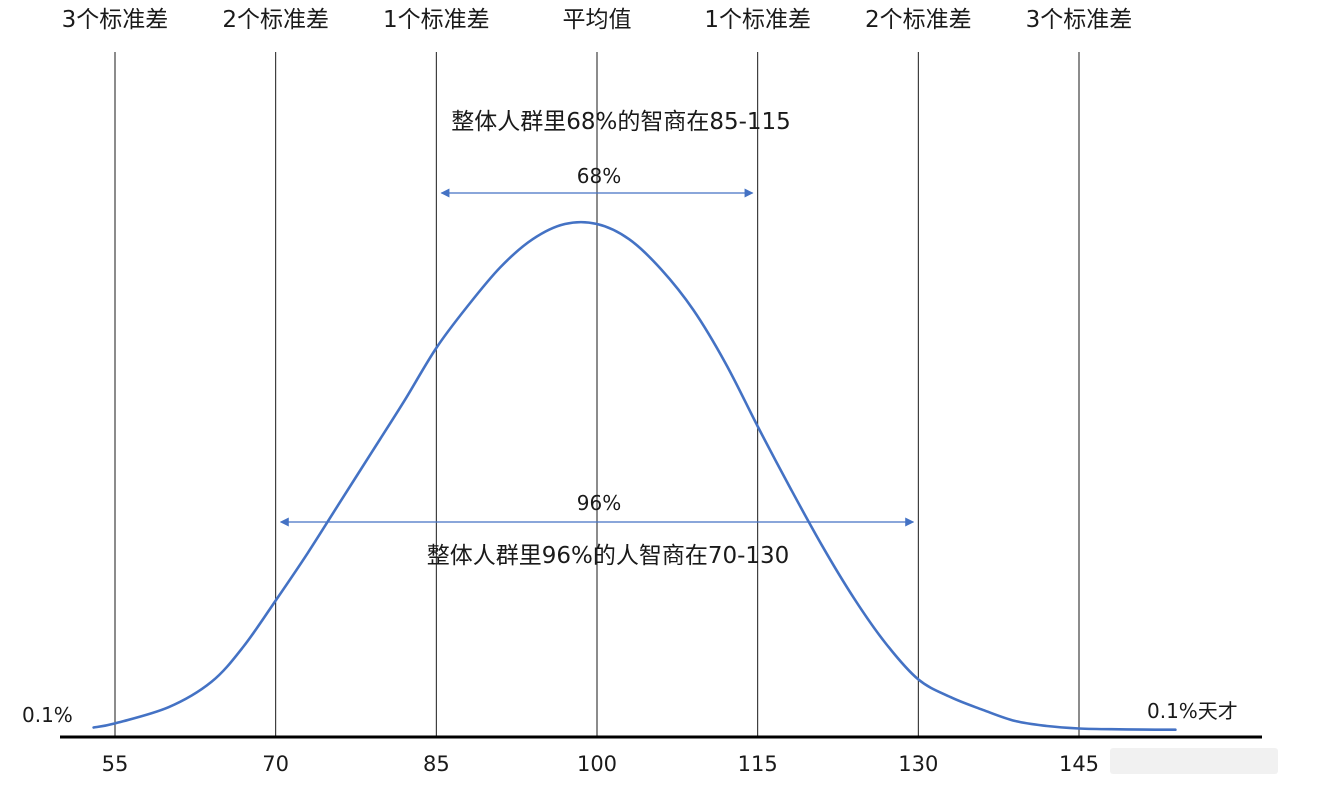  What do you see at coordinates (608, 556) in the screenshot?
I see `range-note: 整体人群里96%的人智商在70-130` at bounding box center [608, 556].